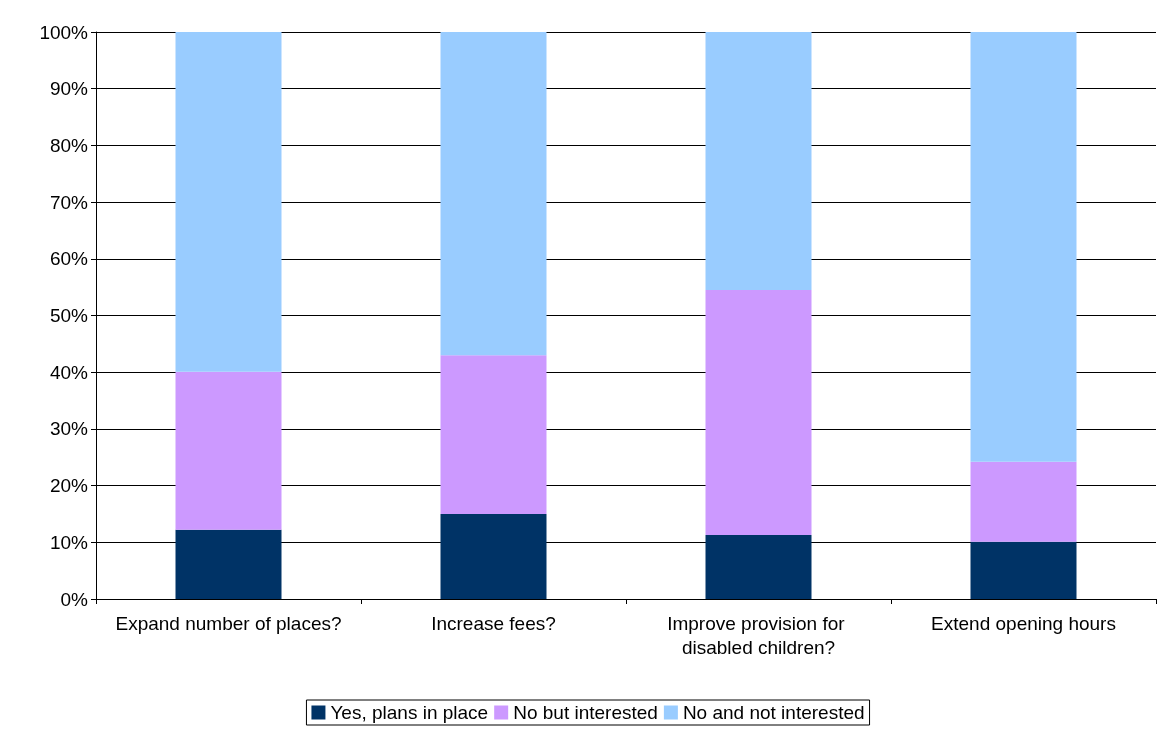  What do you see at coordinates (69, 542) in the screenshot?
I see `y-tick-label: 10%` at bounding box center [69, 542].